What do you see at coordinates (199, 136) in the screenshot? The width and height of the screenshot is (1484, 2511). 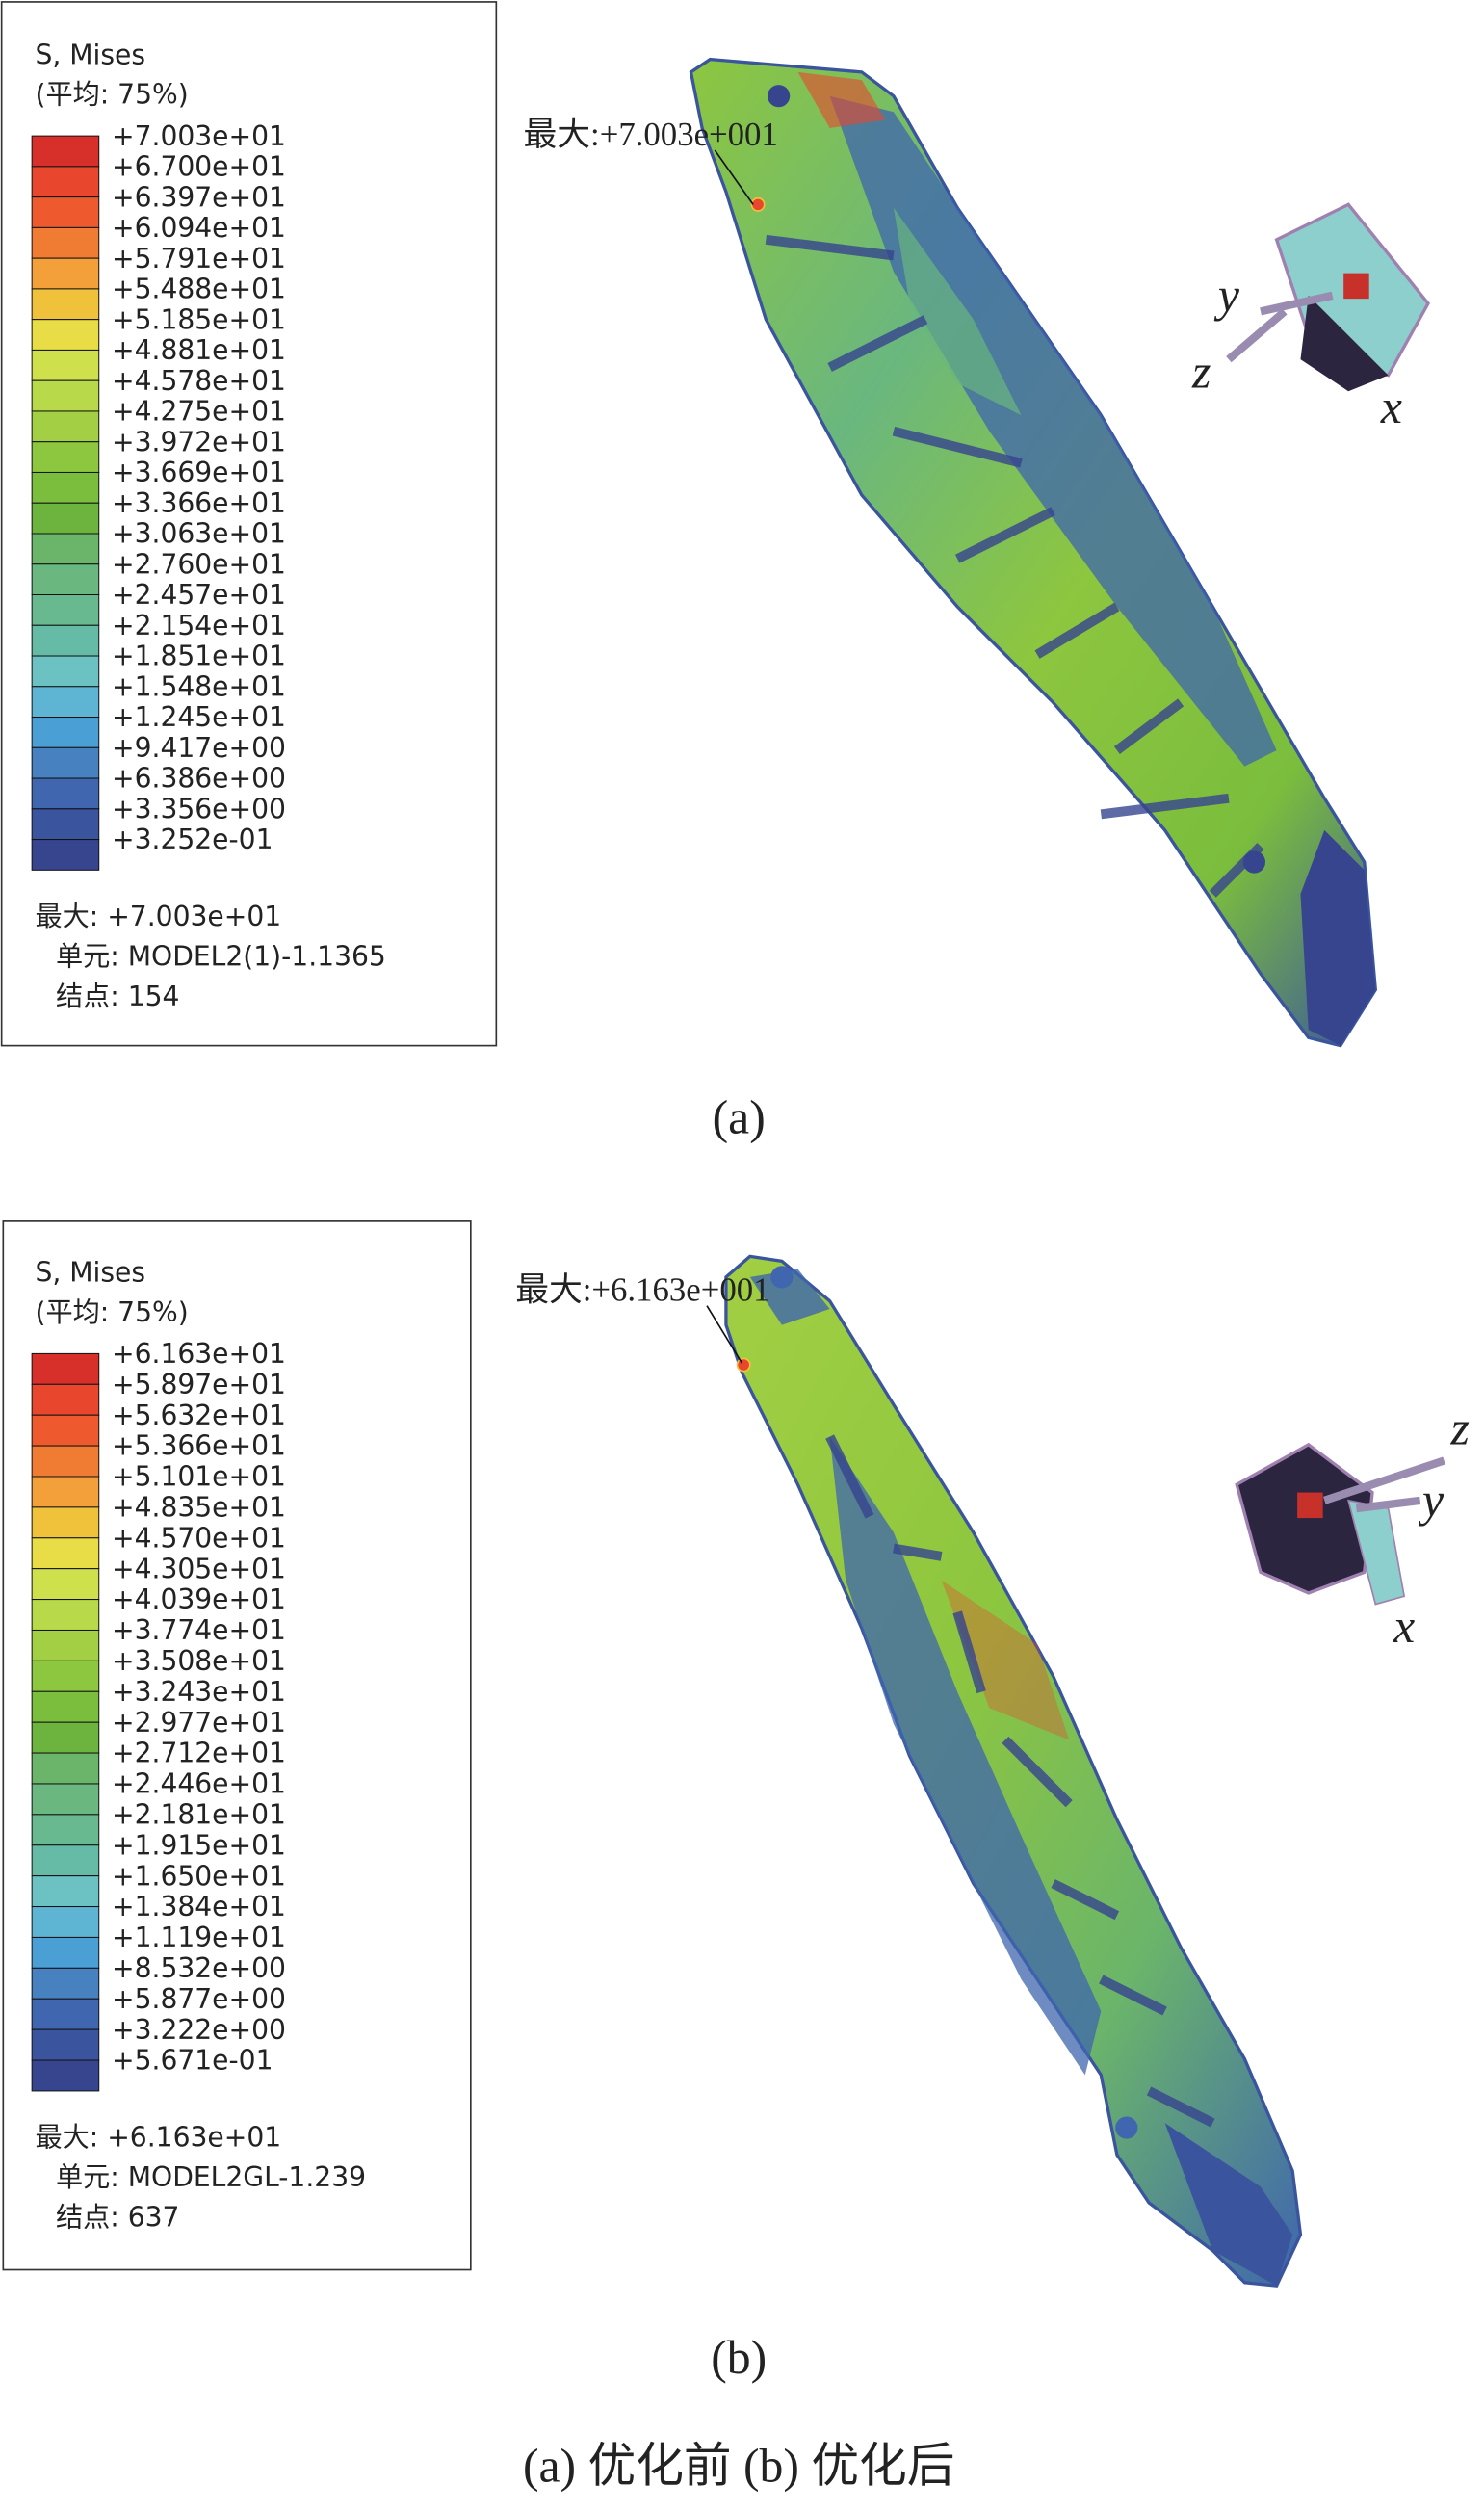 I see `legend-label: +7.003e+01` at bounding box center [199, 136].